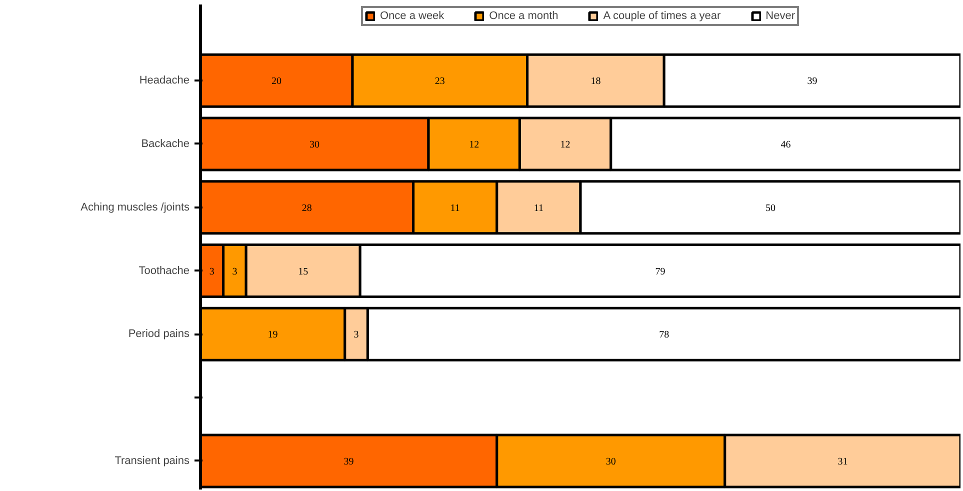 The width and height of the screenshot is (963, 491). Describe the element at coordinates (595, 82) in the screenshot. I see `data-label: 18` at that location.